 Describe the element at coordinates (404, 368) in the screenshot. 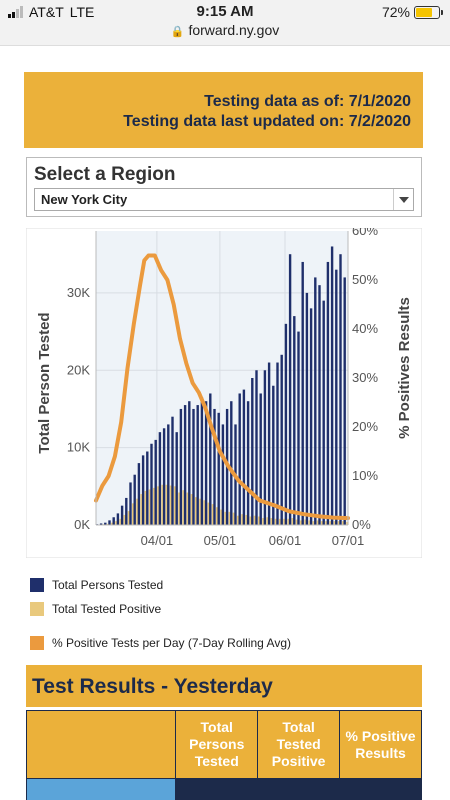

I see `y-axis-right-title: % Positives Results` at that location.